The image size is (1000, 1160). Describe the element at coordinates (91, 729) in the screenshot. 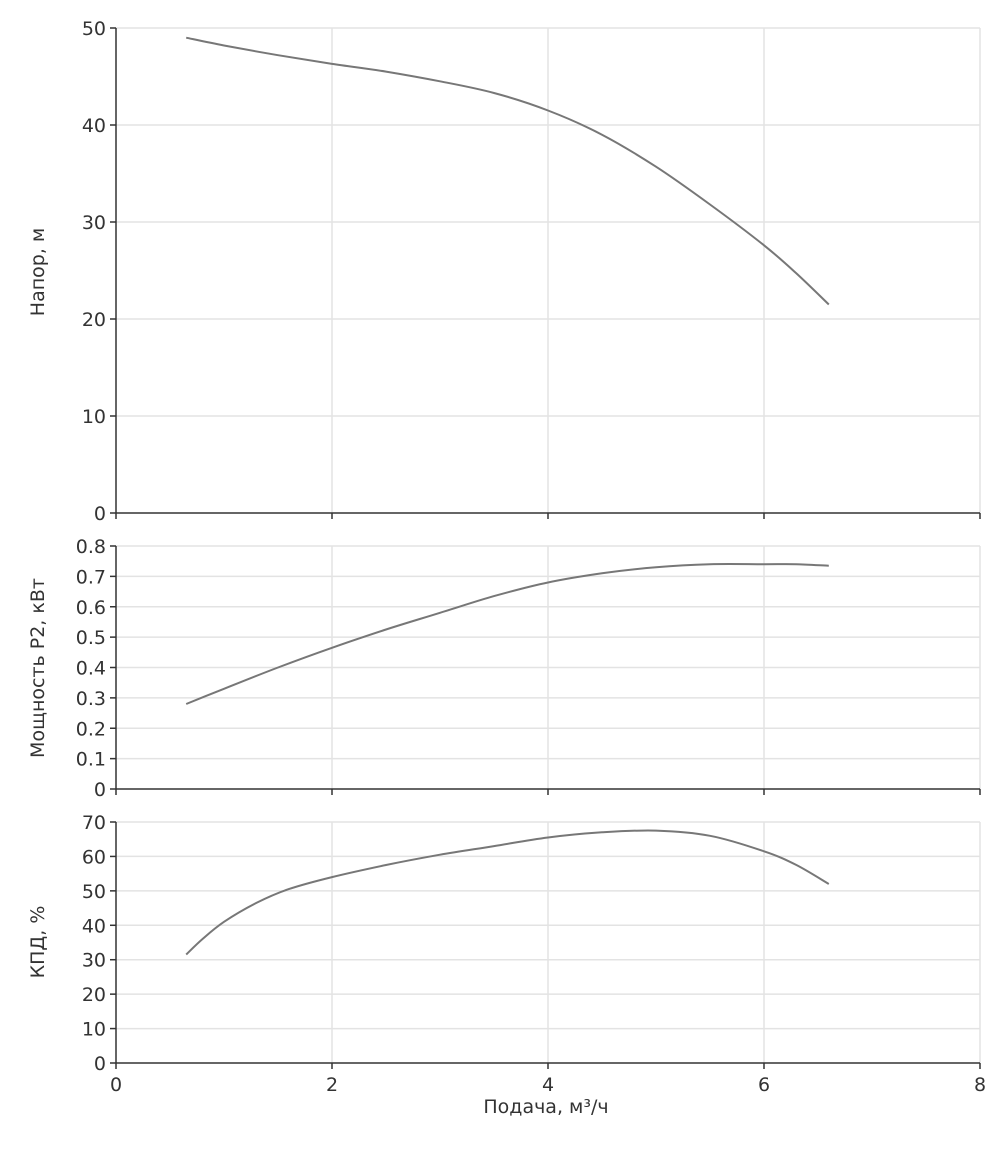

I see `y-tick-label: 0.2` at that location.